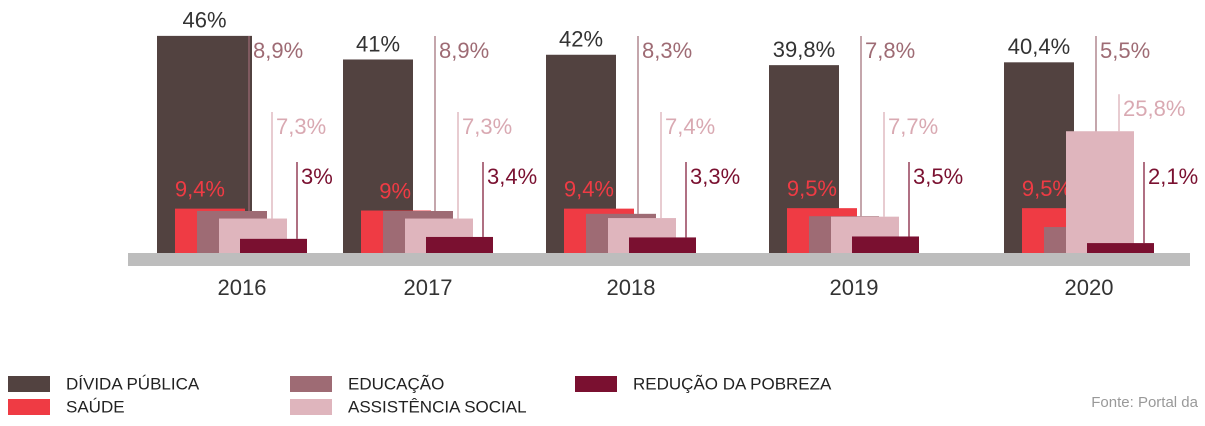 The height and width of the screenshot is (426, 1205). I want to click on source: Fonte: Portal da, so click(1144, 402).